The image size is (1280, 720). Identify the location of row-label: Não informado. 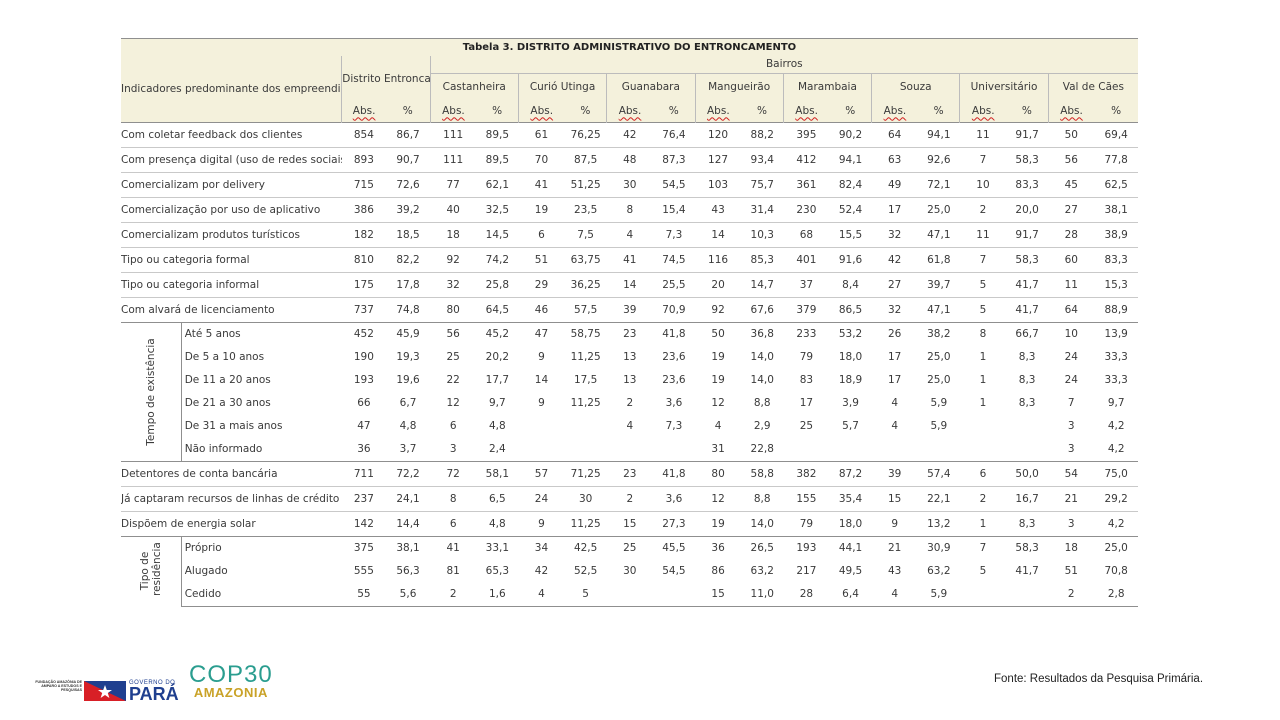
(223, 449).